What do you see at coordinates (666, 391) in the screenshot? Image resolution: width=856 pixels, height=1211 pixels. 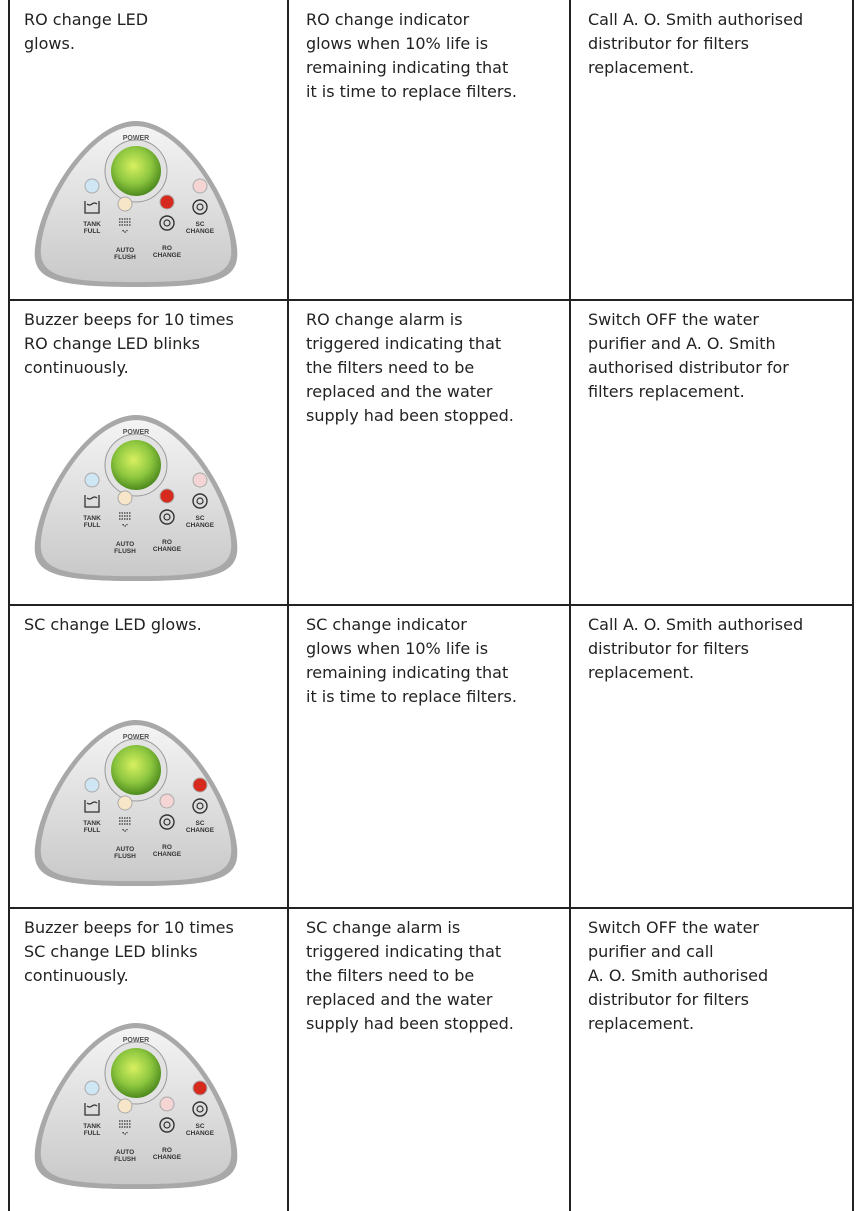 I see `action-line: filters replacement.` at bounding box center [666, 391].